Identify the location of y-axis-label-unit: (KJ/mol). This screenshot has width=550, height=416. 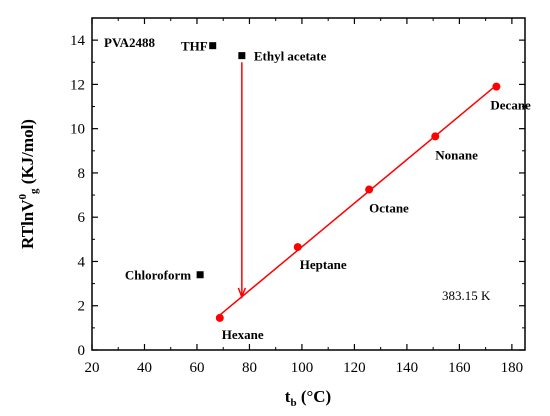
(27, 153).